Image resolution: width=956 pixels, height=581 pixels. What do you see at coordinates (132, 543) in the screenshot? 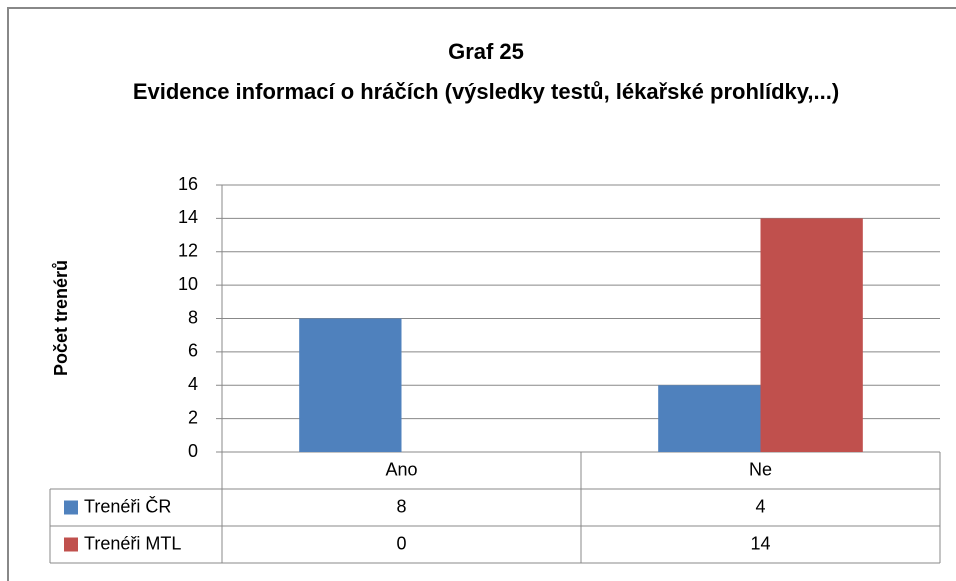
I see `legend-label: Trenéři MTL` at bounding box center [132, 543].